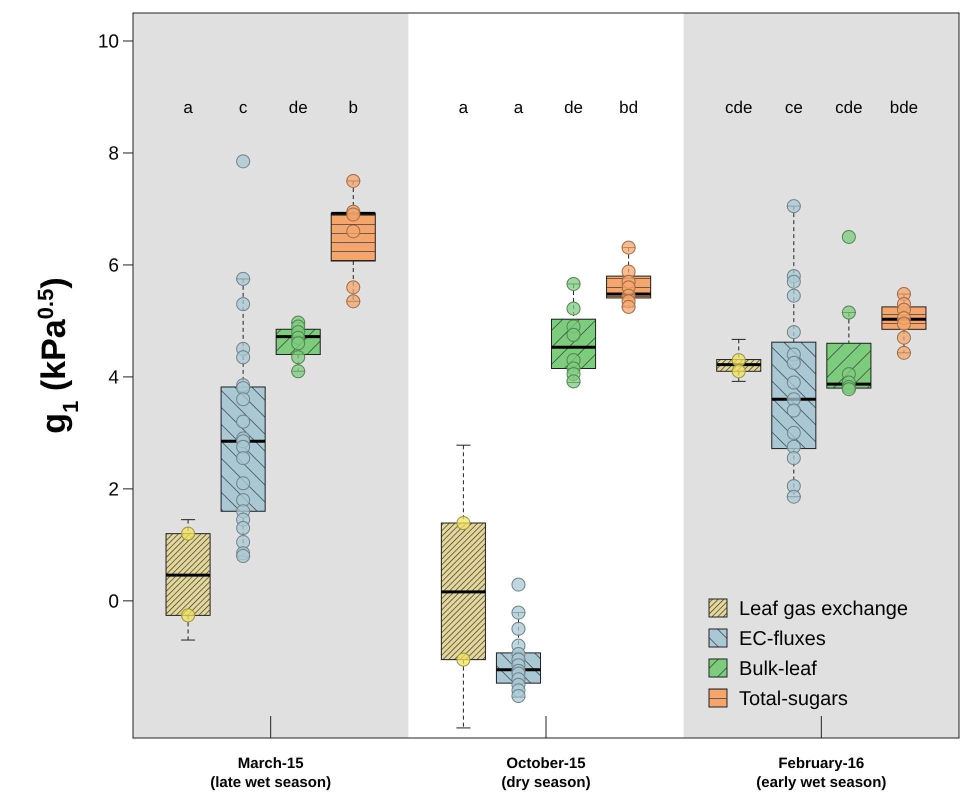  I want to click on legend-label: EC-fluxes, so click(782, 639).